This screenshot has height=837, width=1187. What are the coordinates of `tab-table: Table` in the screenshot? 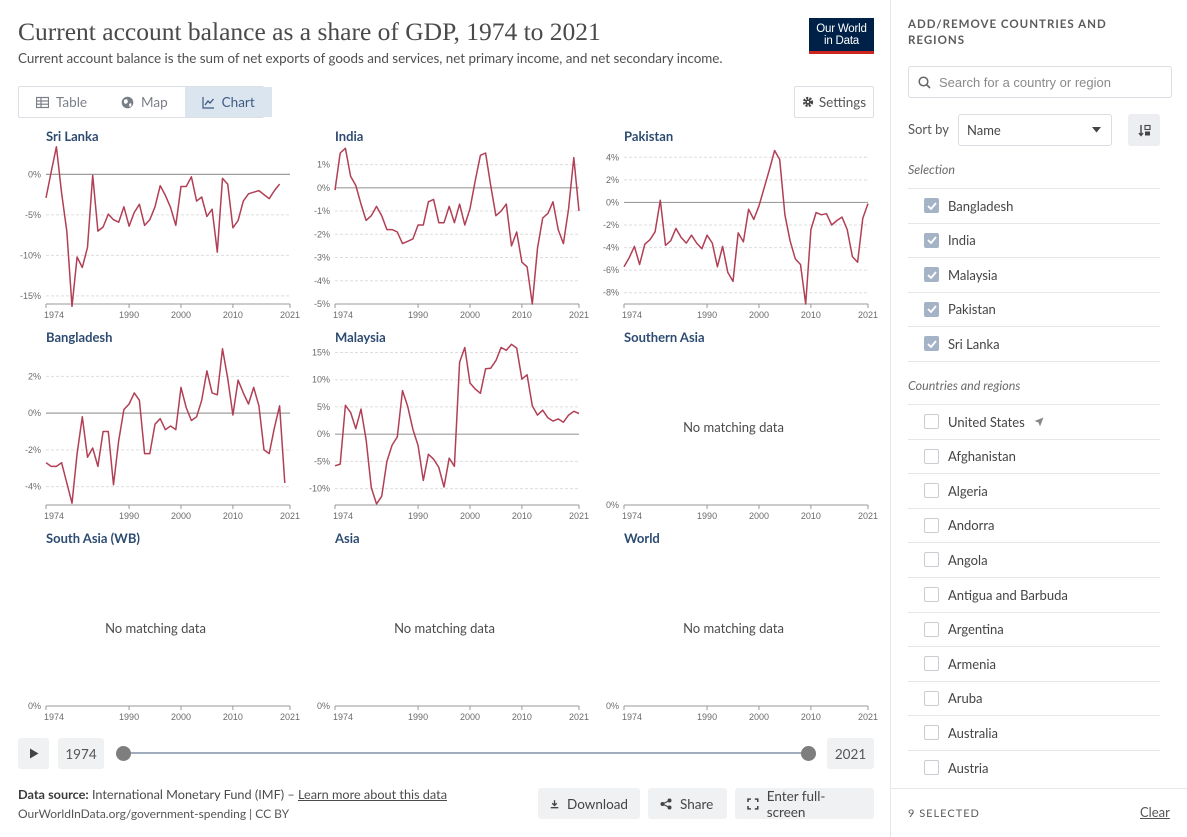 It's located at (61, 102).